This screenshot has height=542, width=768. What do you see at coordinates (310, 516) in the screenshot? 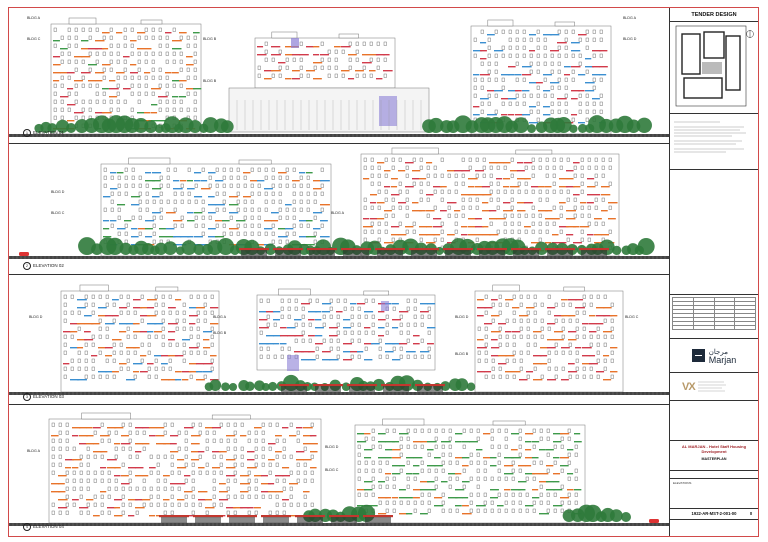
I see `carport-canopy` at bounding box center [310, 516].